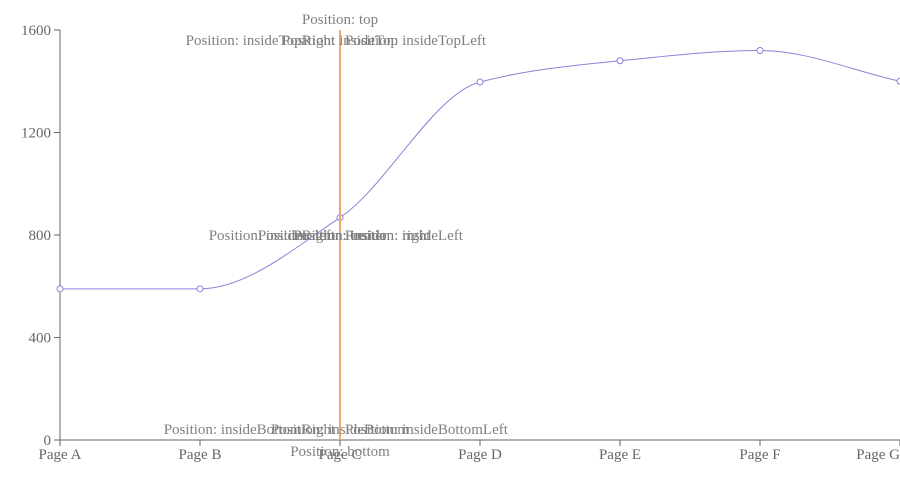  Describe the element at coordinates (620, 455) in the screenshot. I see `x-tick-label: Page E` at that location.